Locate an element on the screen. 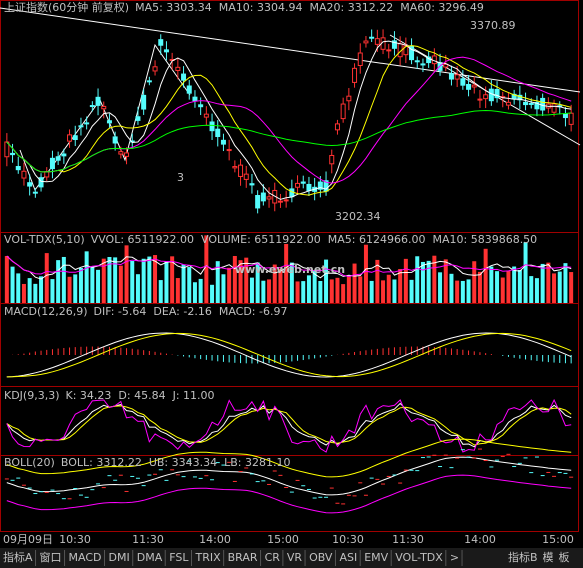 The height and width of the screenshot is (568, 583). boll-lower is located at coordinates (289, 494).